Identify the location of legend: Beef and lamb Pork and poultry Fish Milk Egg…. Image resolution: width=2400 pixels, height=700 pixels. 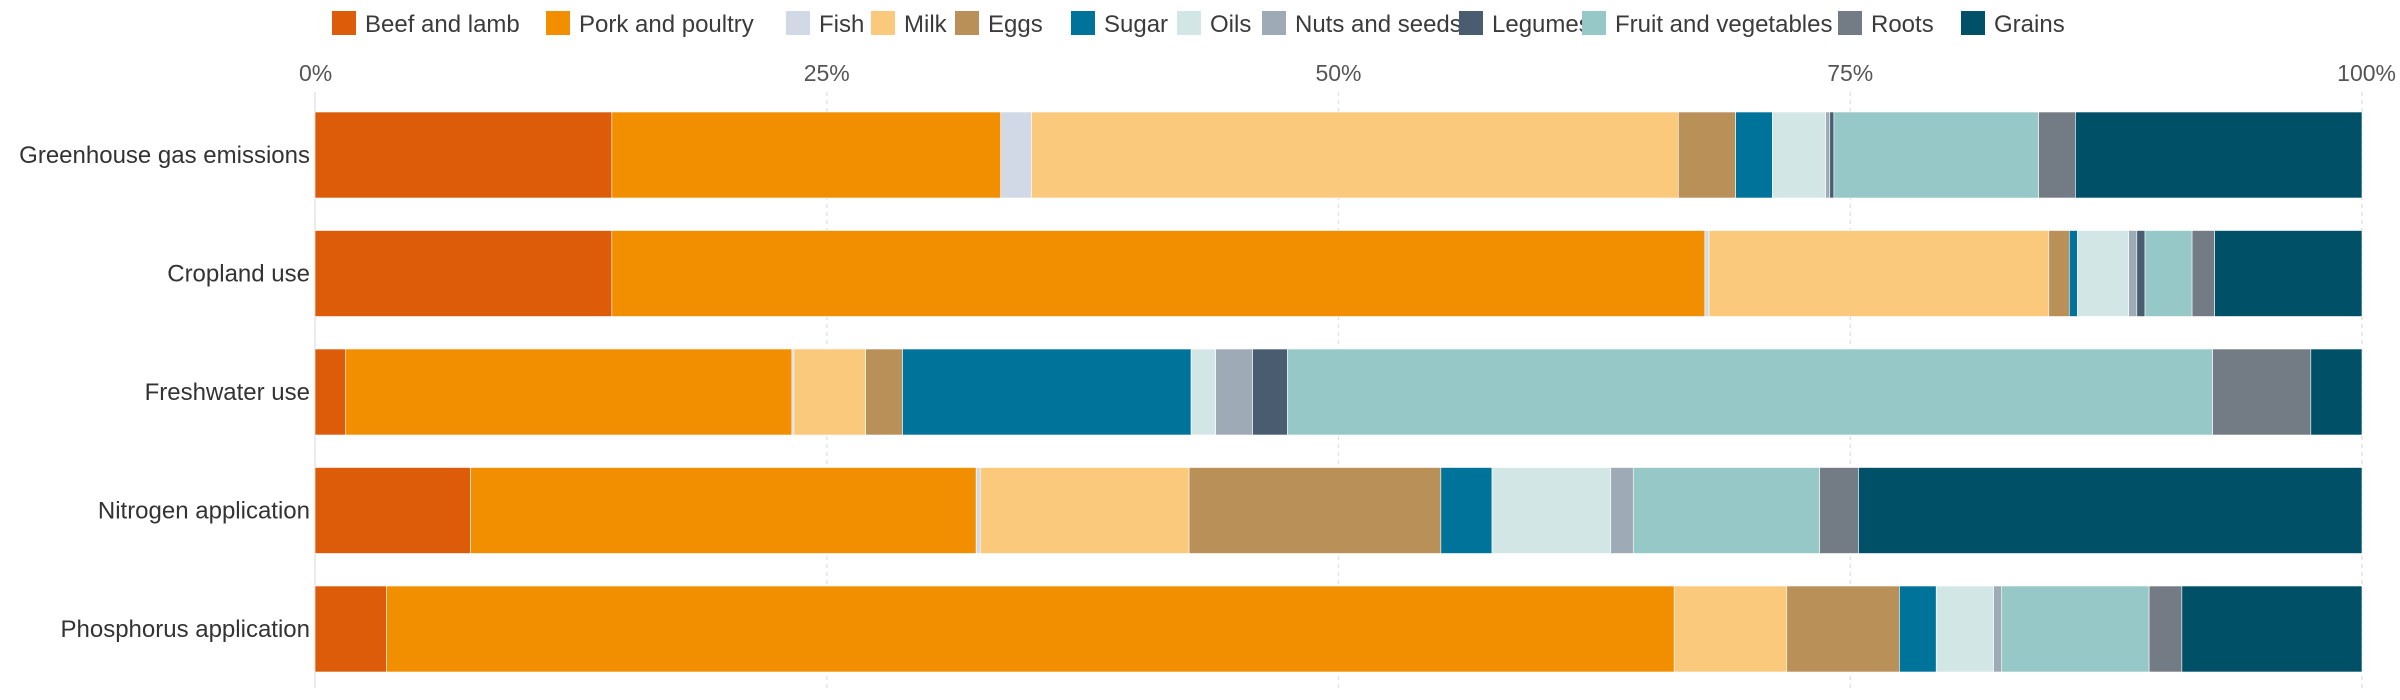
(1198, 24).